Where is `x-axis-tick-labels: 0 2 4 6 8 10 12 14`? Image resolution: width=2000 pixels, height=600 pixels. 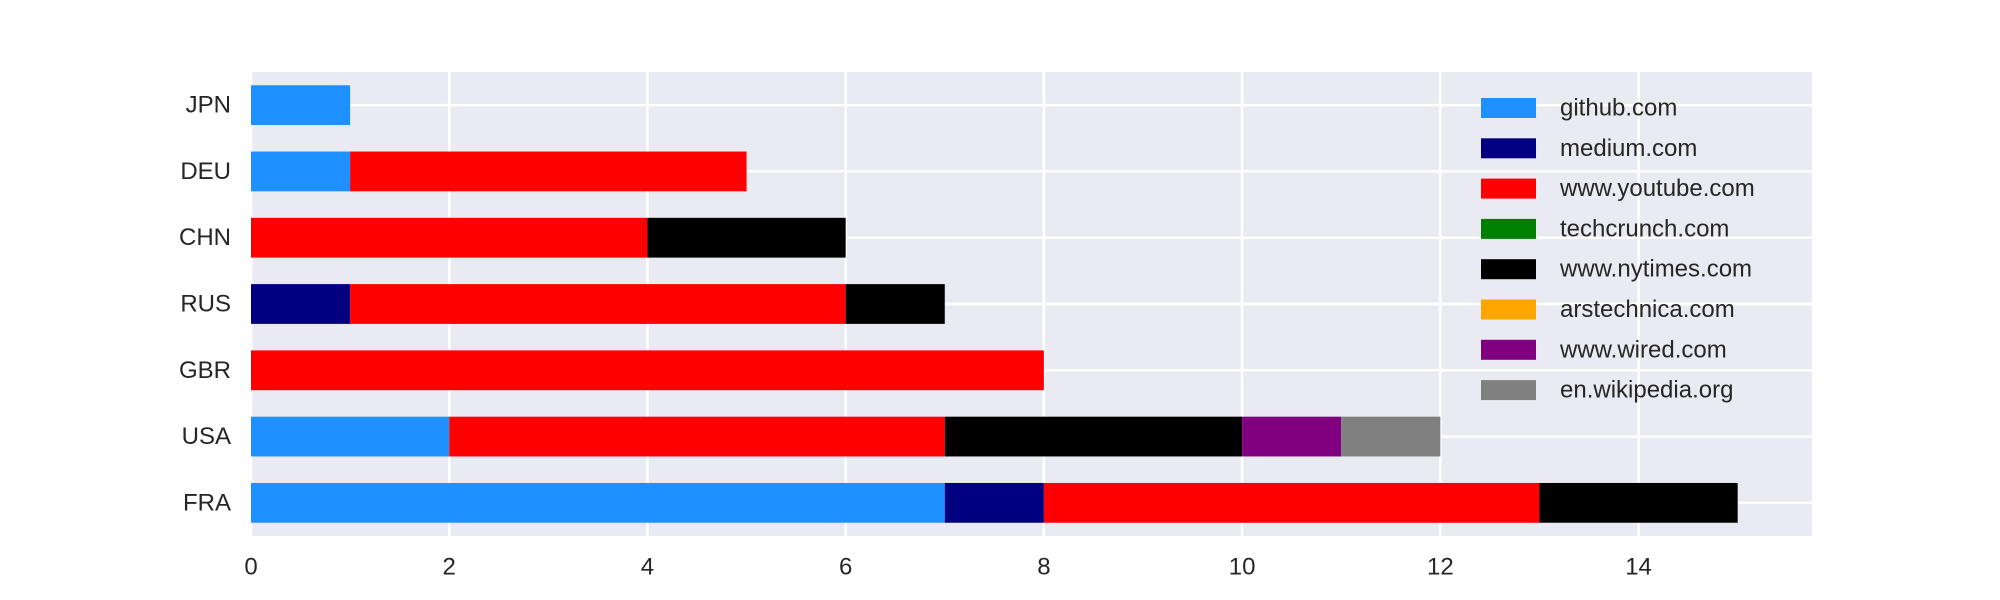 x-axis-tick-labels: 0 2 4 6 8 10 12 14 is located at coordinates (948, 567).